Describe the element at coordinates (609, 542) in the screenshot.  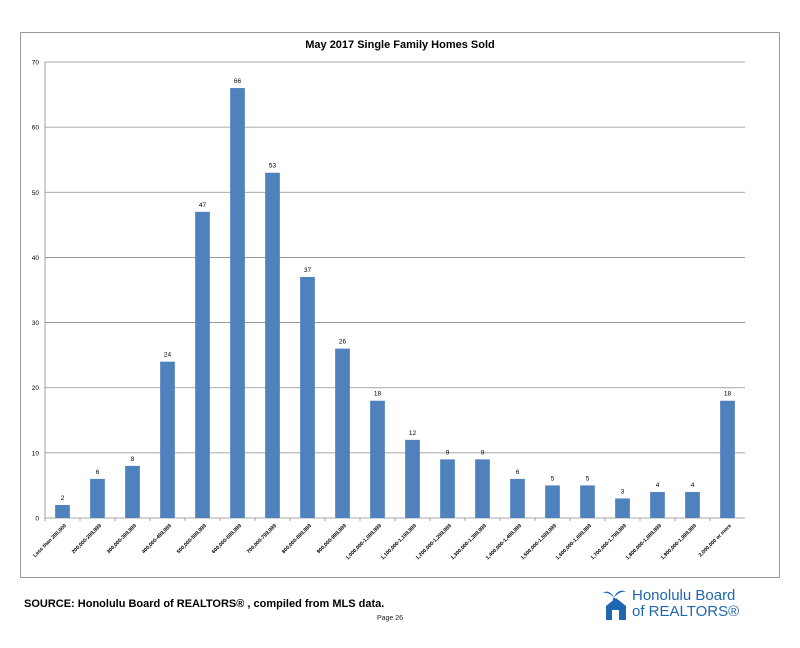
I see `x-tick-label: 1,700,000-1,799,999` at that location.